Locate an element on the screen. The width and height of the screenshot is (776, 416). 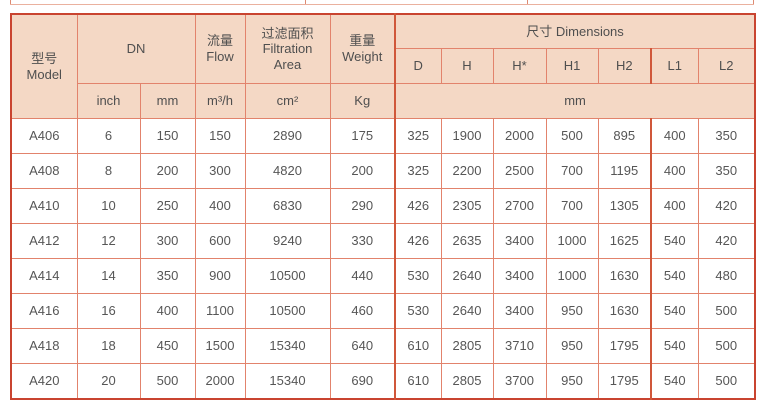
value-cell: 300 is located at coordinates (220, 171).